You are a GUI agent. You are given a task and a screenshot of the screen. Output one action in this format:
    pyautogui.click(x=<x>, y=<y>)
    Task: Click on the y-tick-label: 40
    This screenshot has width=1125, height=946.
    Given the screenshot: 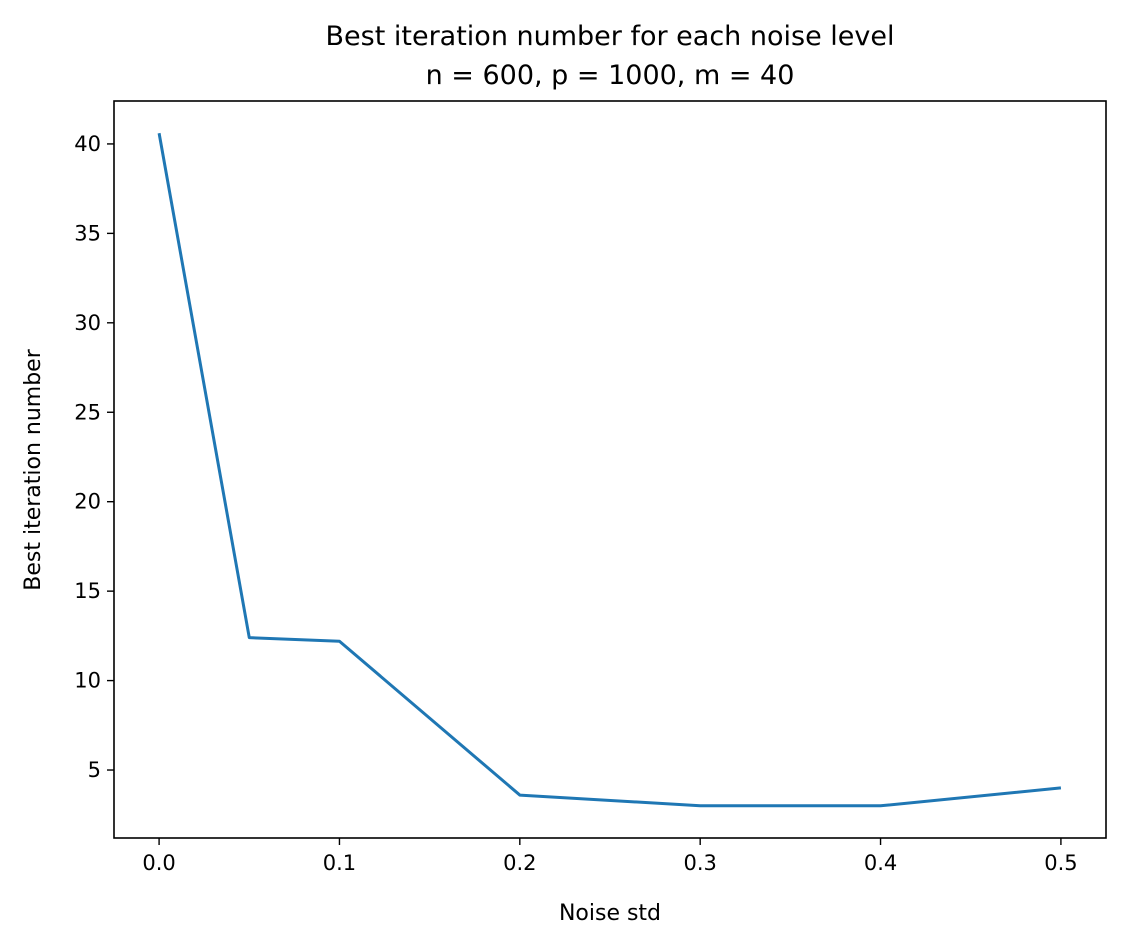 What is the action you would take?
    pyautogui.click(x=87, y=144)
    